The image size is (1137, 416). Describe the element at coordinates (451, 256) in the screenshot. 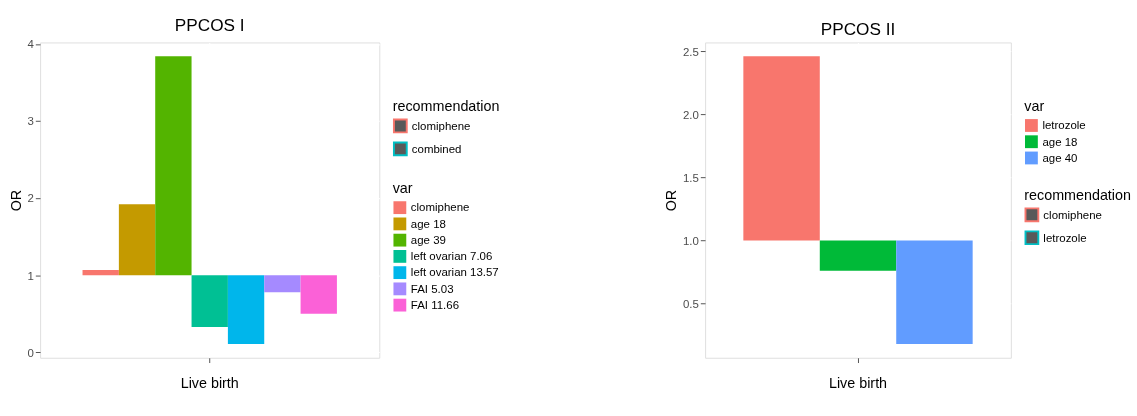

I see `legend-label: left ovarian 7.06` at that location.